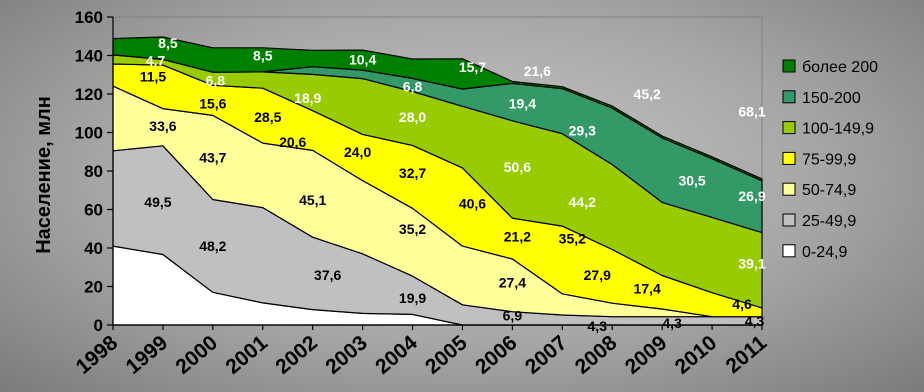 This screenshot has height=392, width=924. Describe the element at coordinates (751, 111) in the screenshot. I see `data-label: 68,1` at that location.